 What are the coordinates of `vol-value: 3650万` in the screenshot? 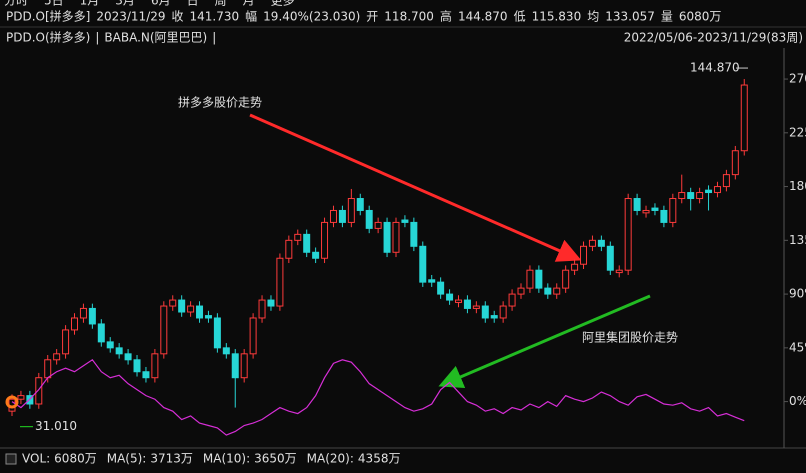 It's located at (275, 459).